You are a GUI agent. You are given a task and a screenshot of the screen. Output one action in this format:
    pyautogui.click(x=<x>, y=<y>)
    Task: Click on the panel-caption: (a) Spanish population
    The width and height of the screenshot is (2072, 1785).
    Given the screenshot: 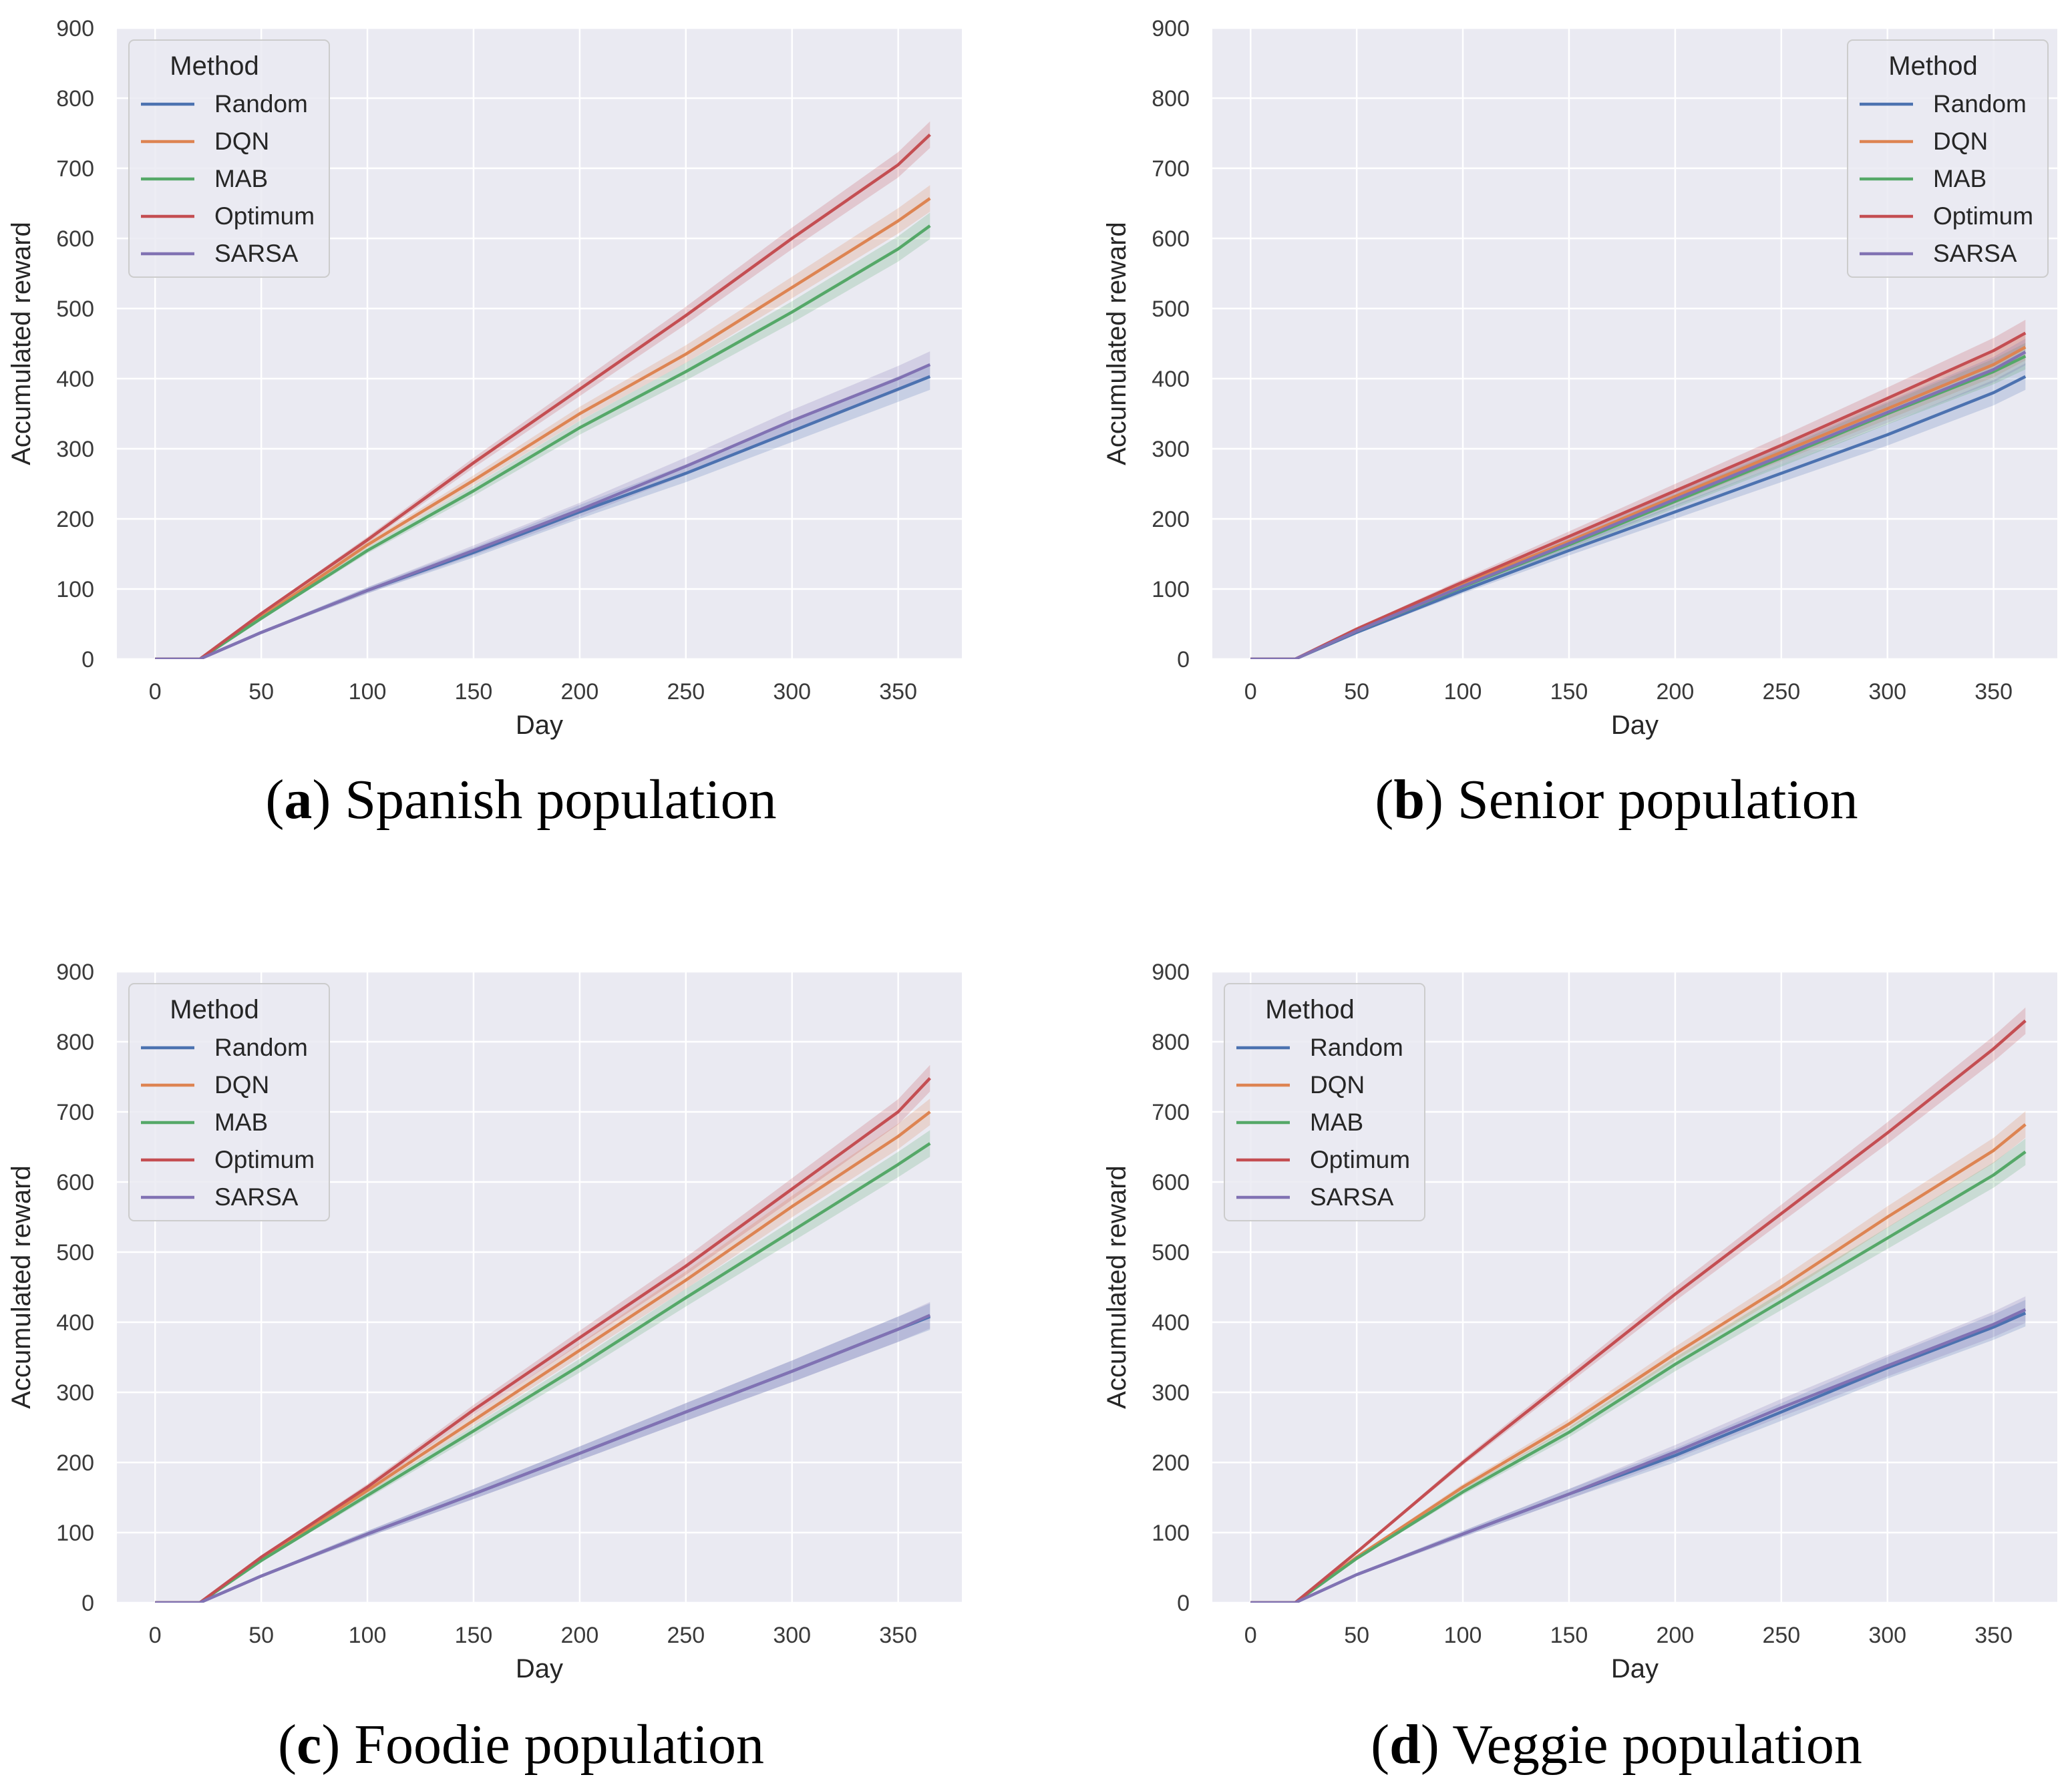 What is the action you would take?
    pyautogui.click(x=520, y=800)
    